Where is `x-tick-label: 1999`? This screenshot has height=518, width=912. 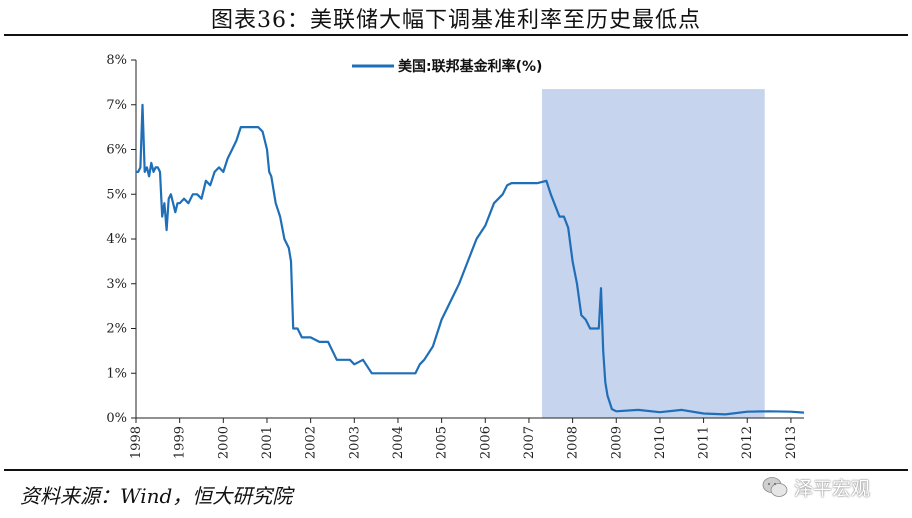
x-tick-label: 1999 is located at coordinates (180, 442).